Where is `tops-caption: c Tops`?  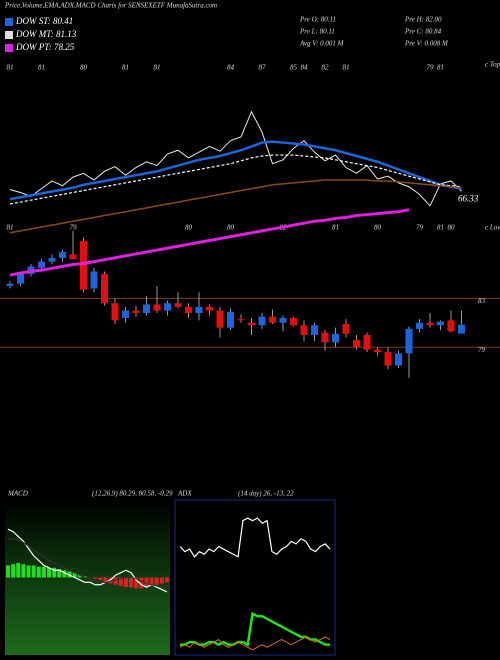 tops-caption: c Tops is located at coordinates (492, 65).